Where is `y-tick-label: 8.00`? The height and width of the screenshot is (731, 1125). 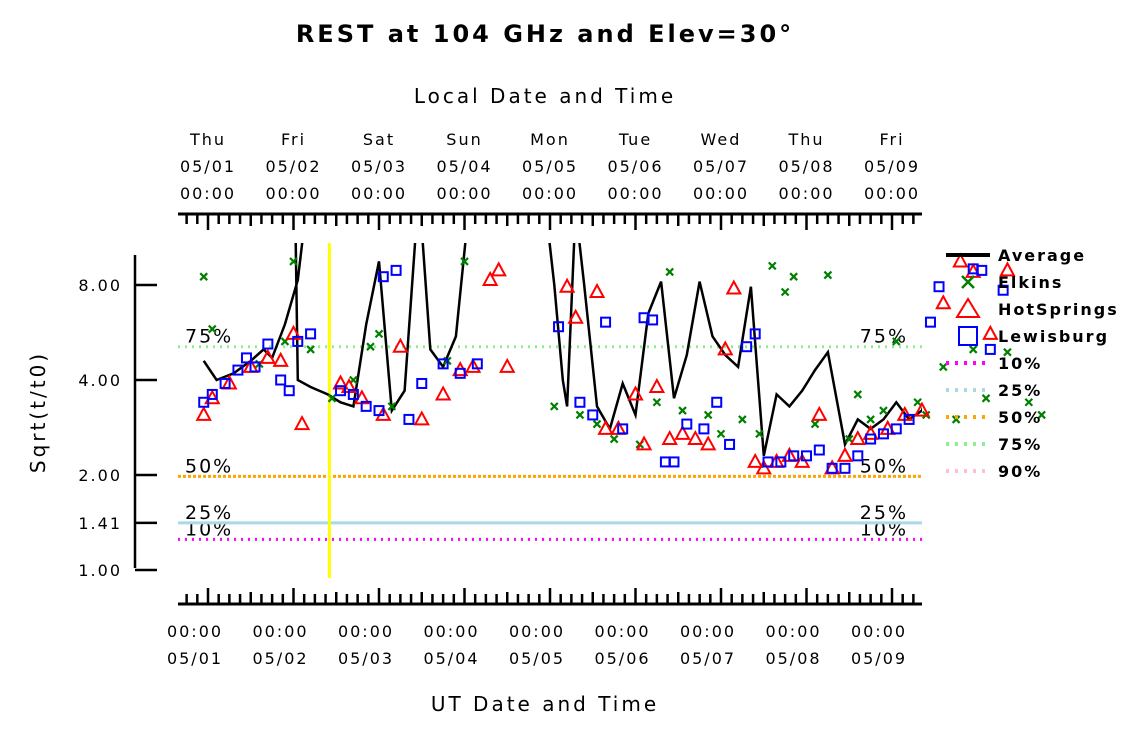 y-tick-label: 8.00 is located at coordinates (100, 285).